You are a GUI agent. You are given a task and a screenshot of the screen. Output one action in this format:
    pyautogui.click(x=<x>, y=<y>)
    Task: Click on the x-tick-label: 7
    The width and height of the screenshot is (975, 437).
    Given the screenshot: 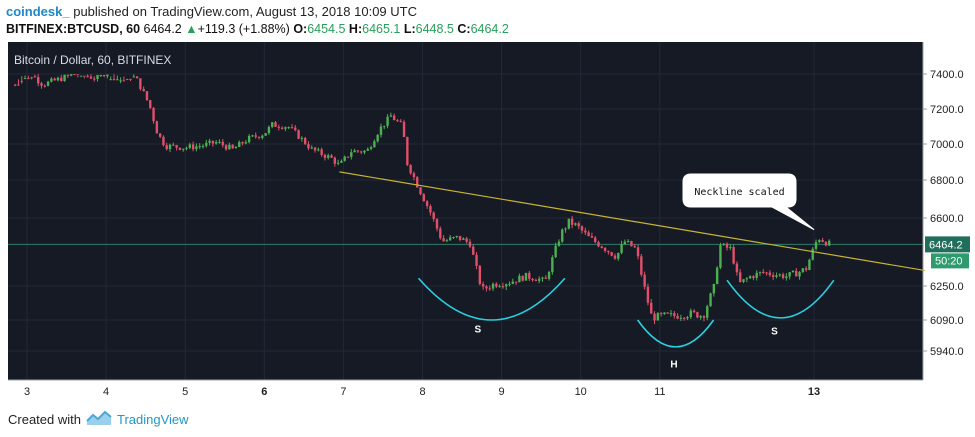 What is the action you would take?
    pyautogui.click(x=343, y=392)
    